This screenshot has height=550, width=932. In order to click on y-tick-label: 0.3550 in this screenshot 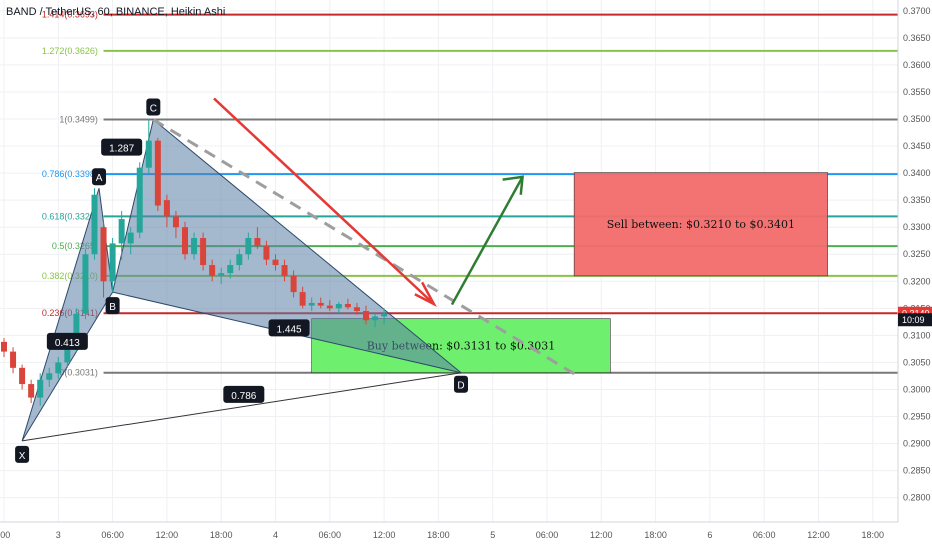, I will do `click(917, 92)`.